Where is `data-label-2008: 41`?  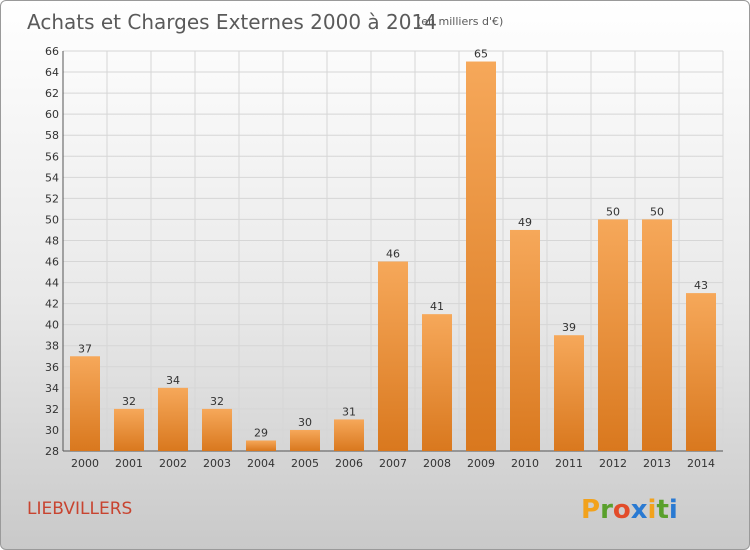
data-label-2008: 41 is located at coordinates (437, 306).